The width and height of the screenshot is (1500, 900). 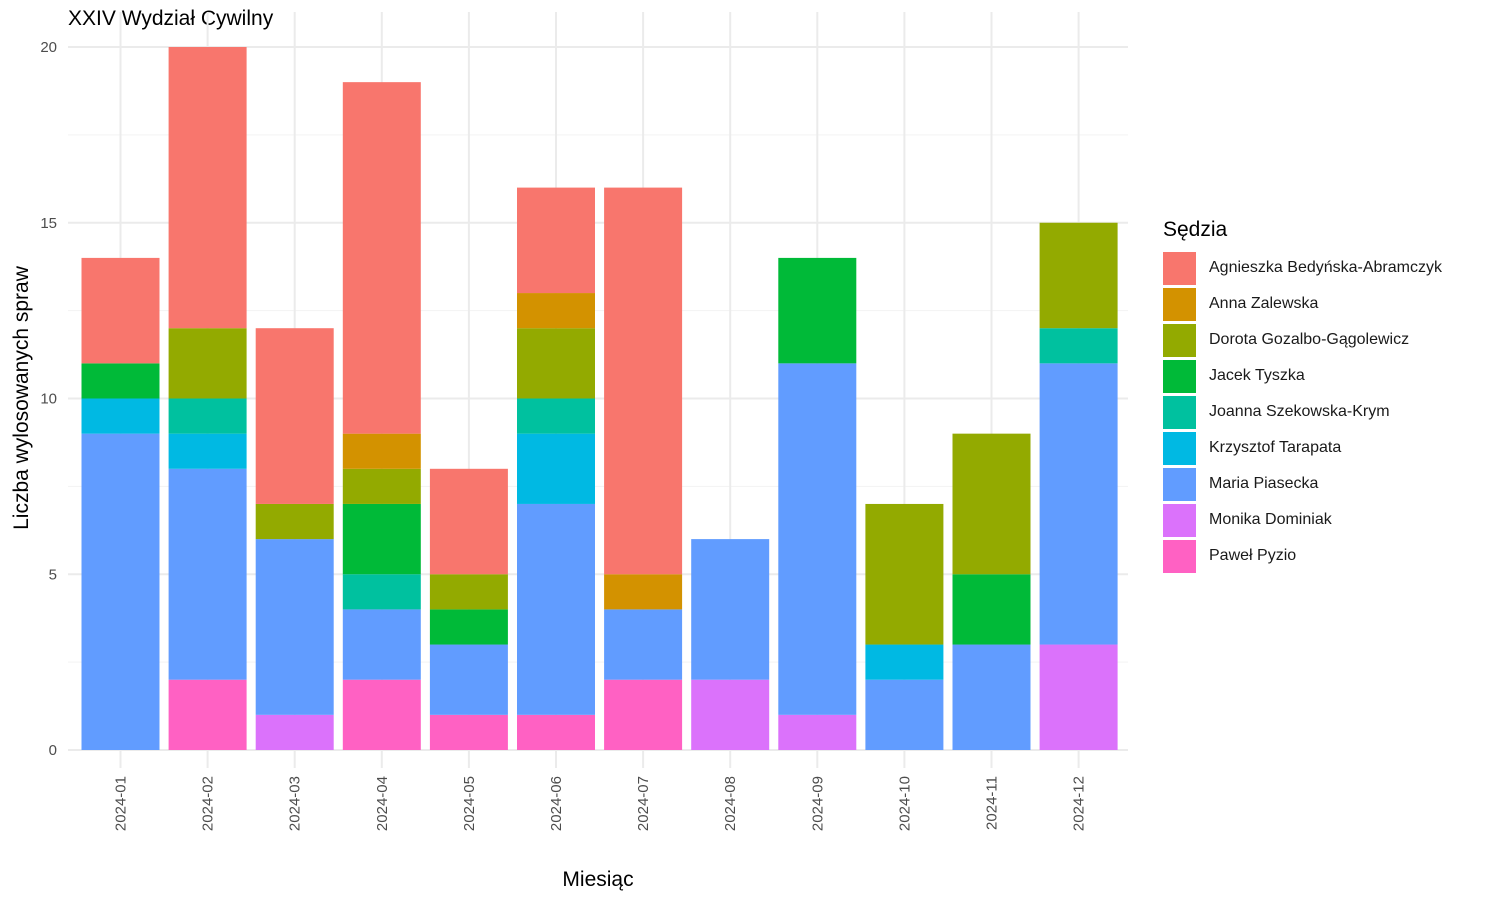 What do you see at coordinates (171, 18) in the screenshot?
I see `chart-title: XXIV Wydział Cywilny` at bounding box center [171, 18].